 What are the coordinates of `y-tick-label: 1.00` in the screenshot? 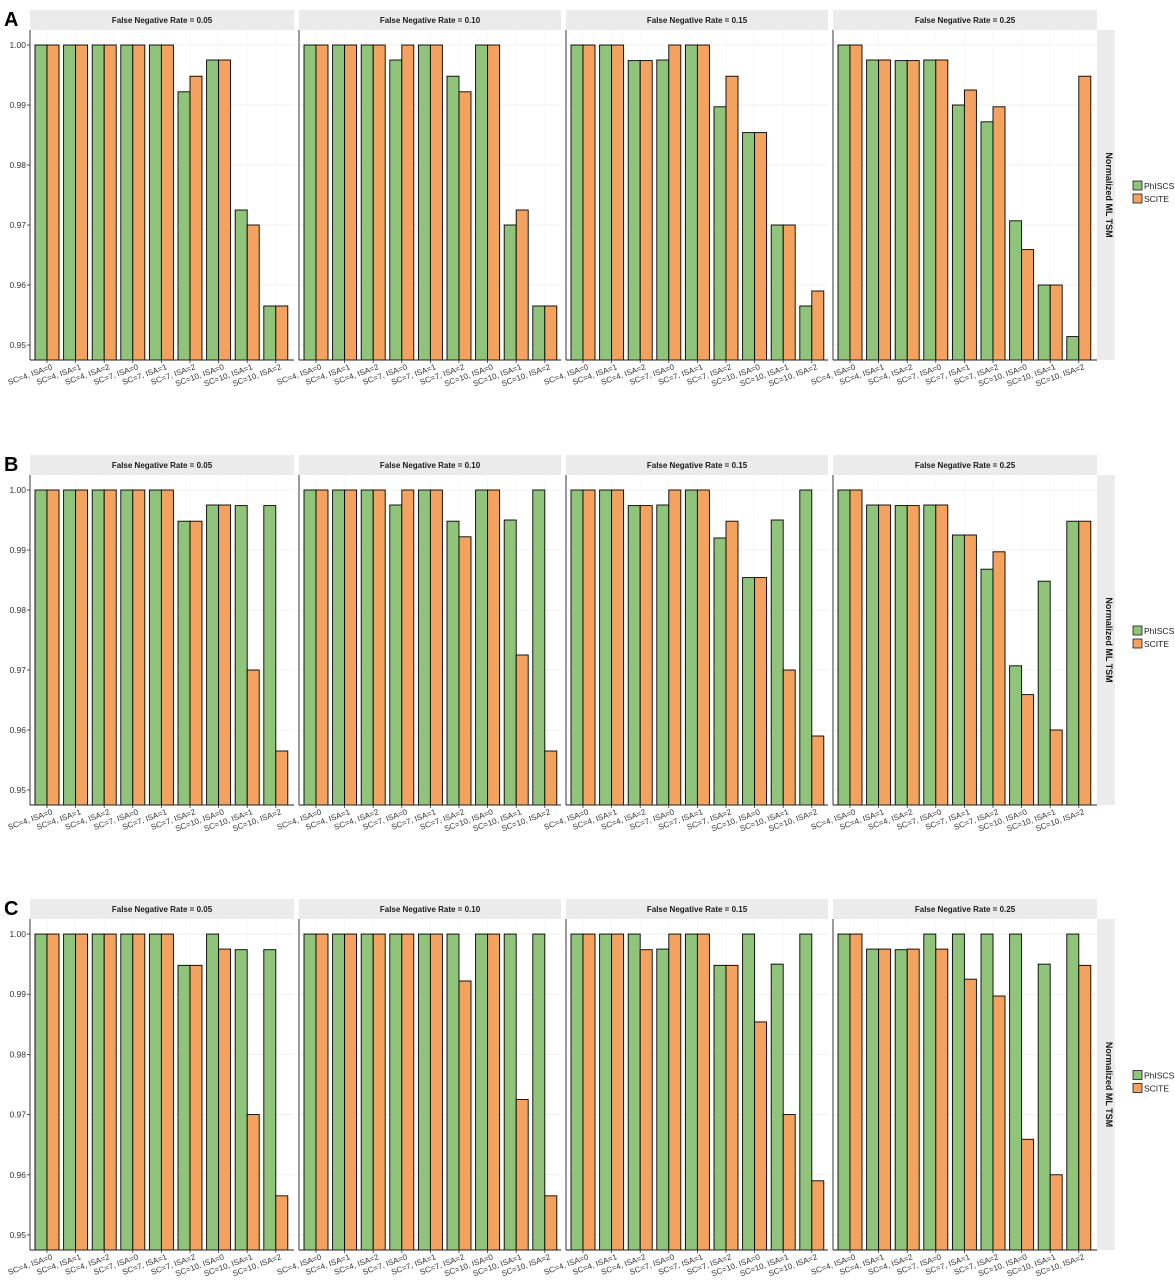 It's located at (17, 934).